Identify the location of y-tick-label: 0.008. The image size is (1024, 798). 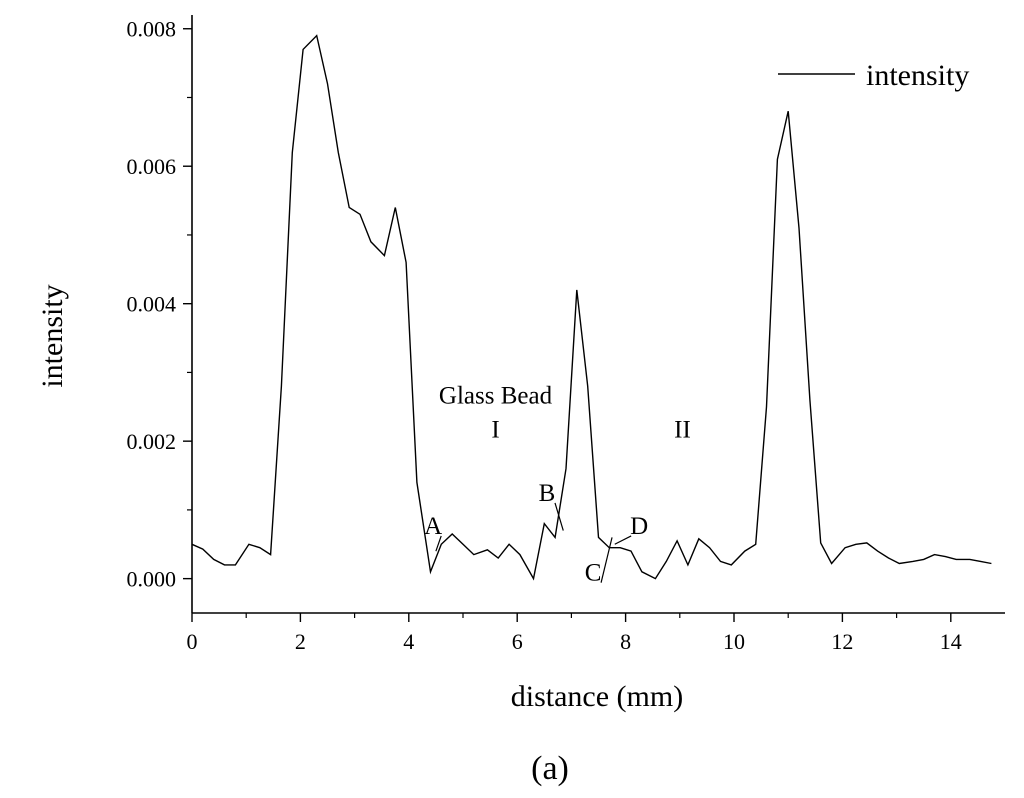
(152, 29).